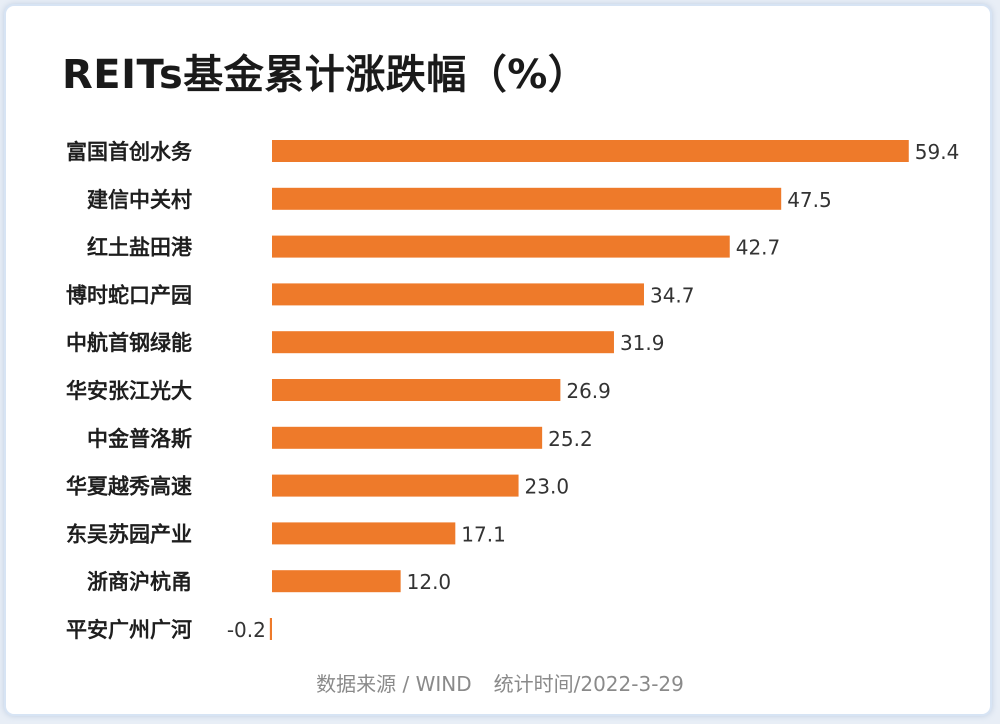 This screenshot has height=724, width=1000. I want to click on category-label: 平安广州广河, so click(129, 630).